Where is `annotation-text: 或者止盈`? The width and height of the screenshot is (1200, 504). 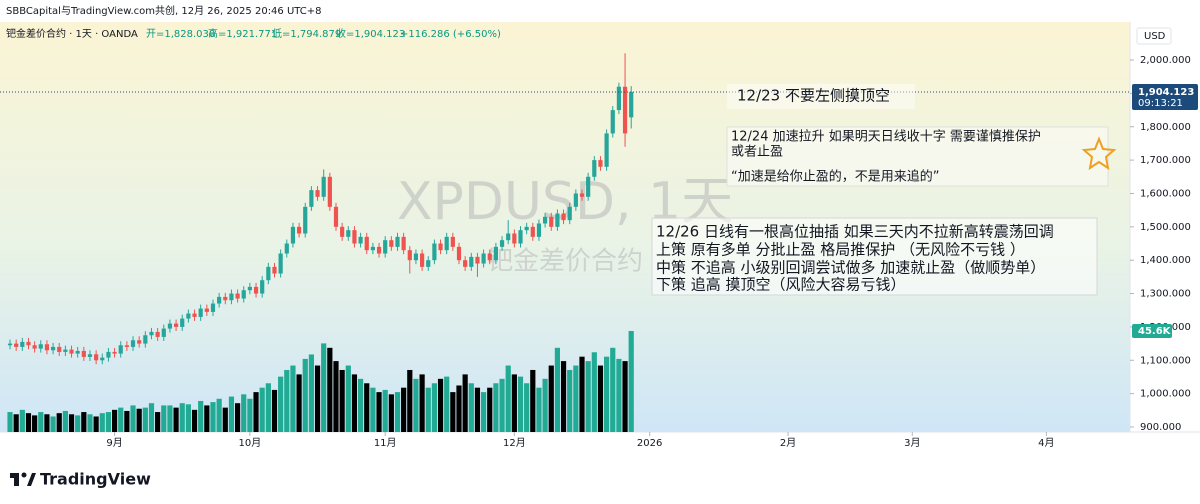
annotation-text: 或者止盈 is located at coordinates (757, 152).